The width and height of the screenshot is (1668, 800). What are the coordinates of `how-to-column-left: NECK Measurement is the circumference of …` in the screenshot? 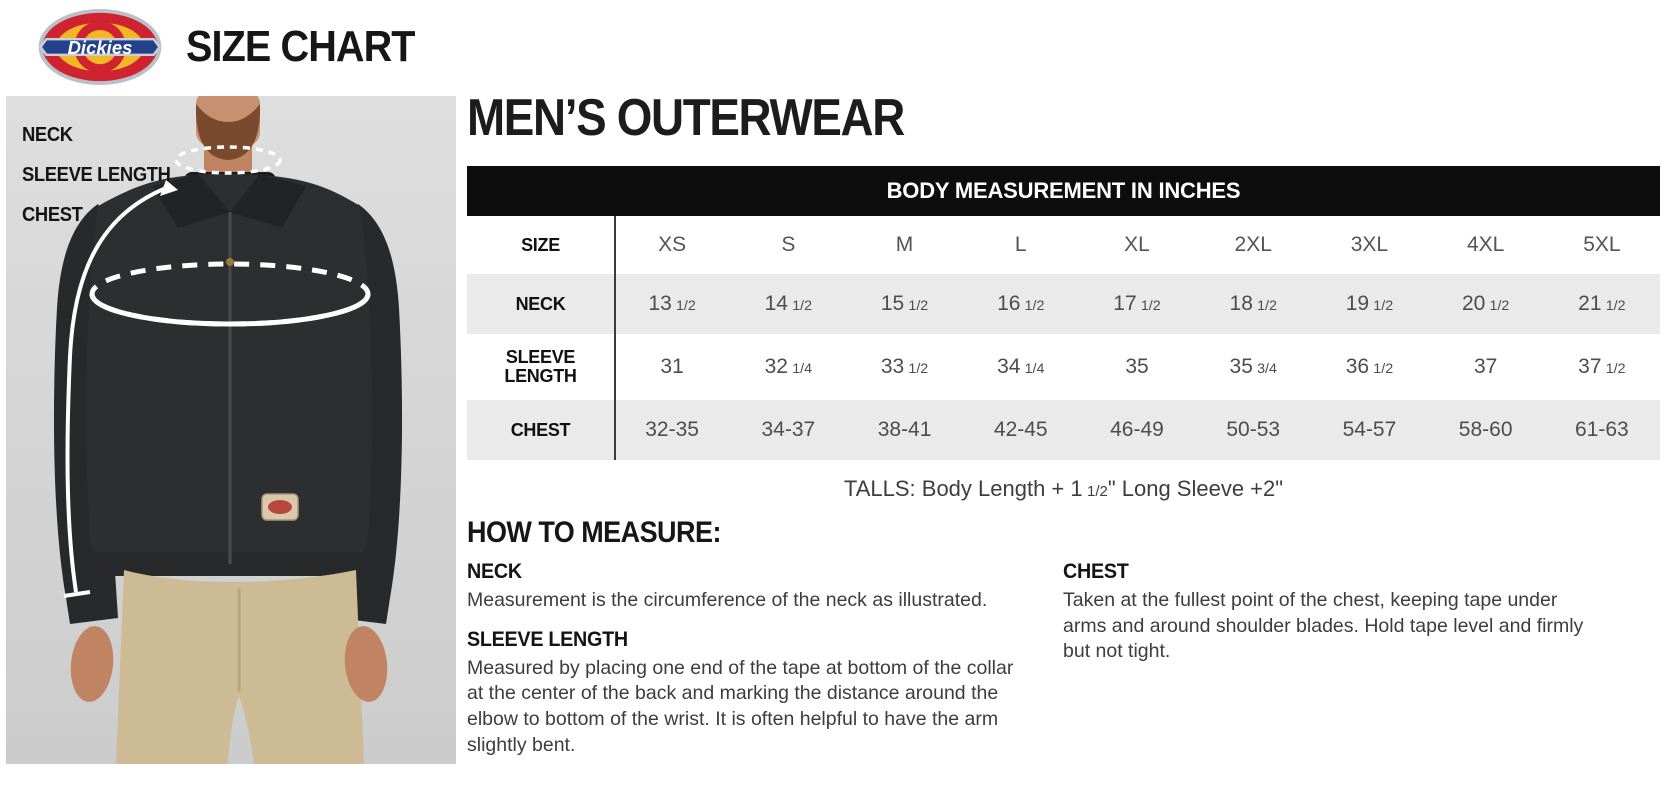 It's located at (741, 659).